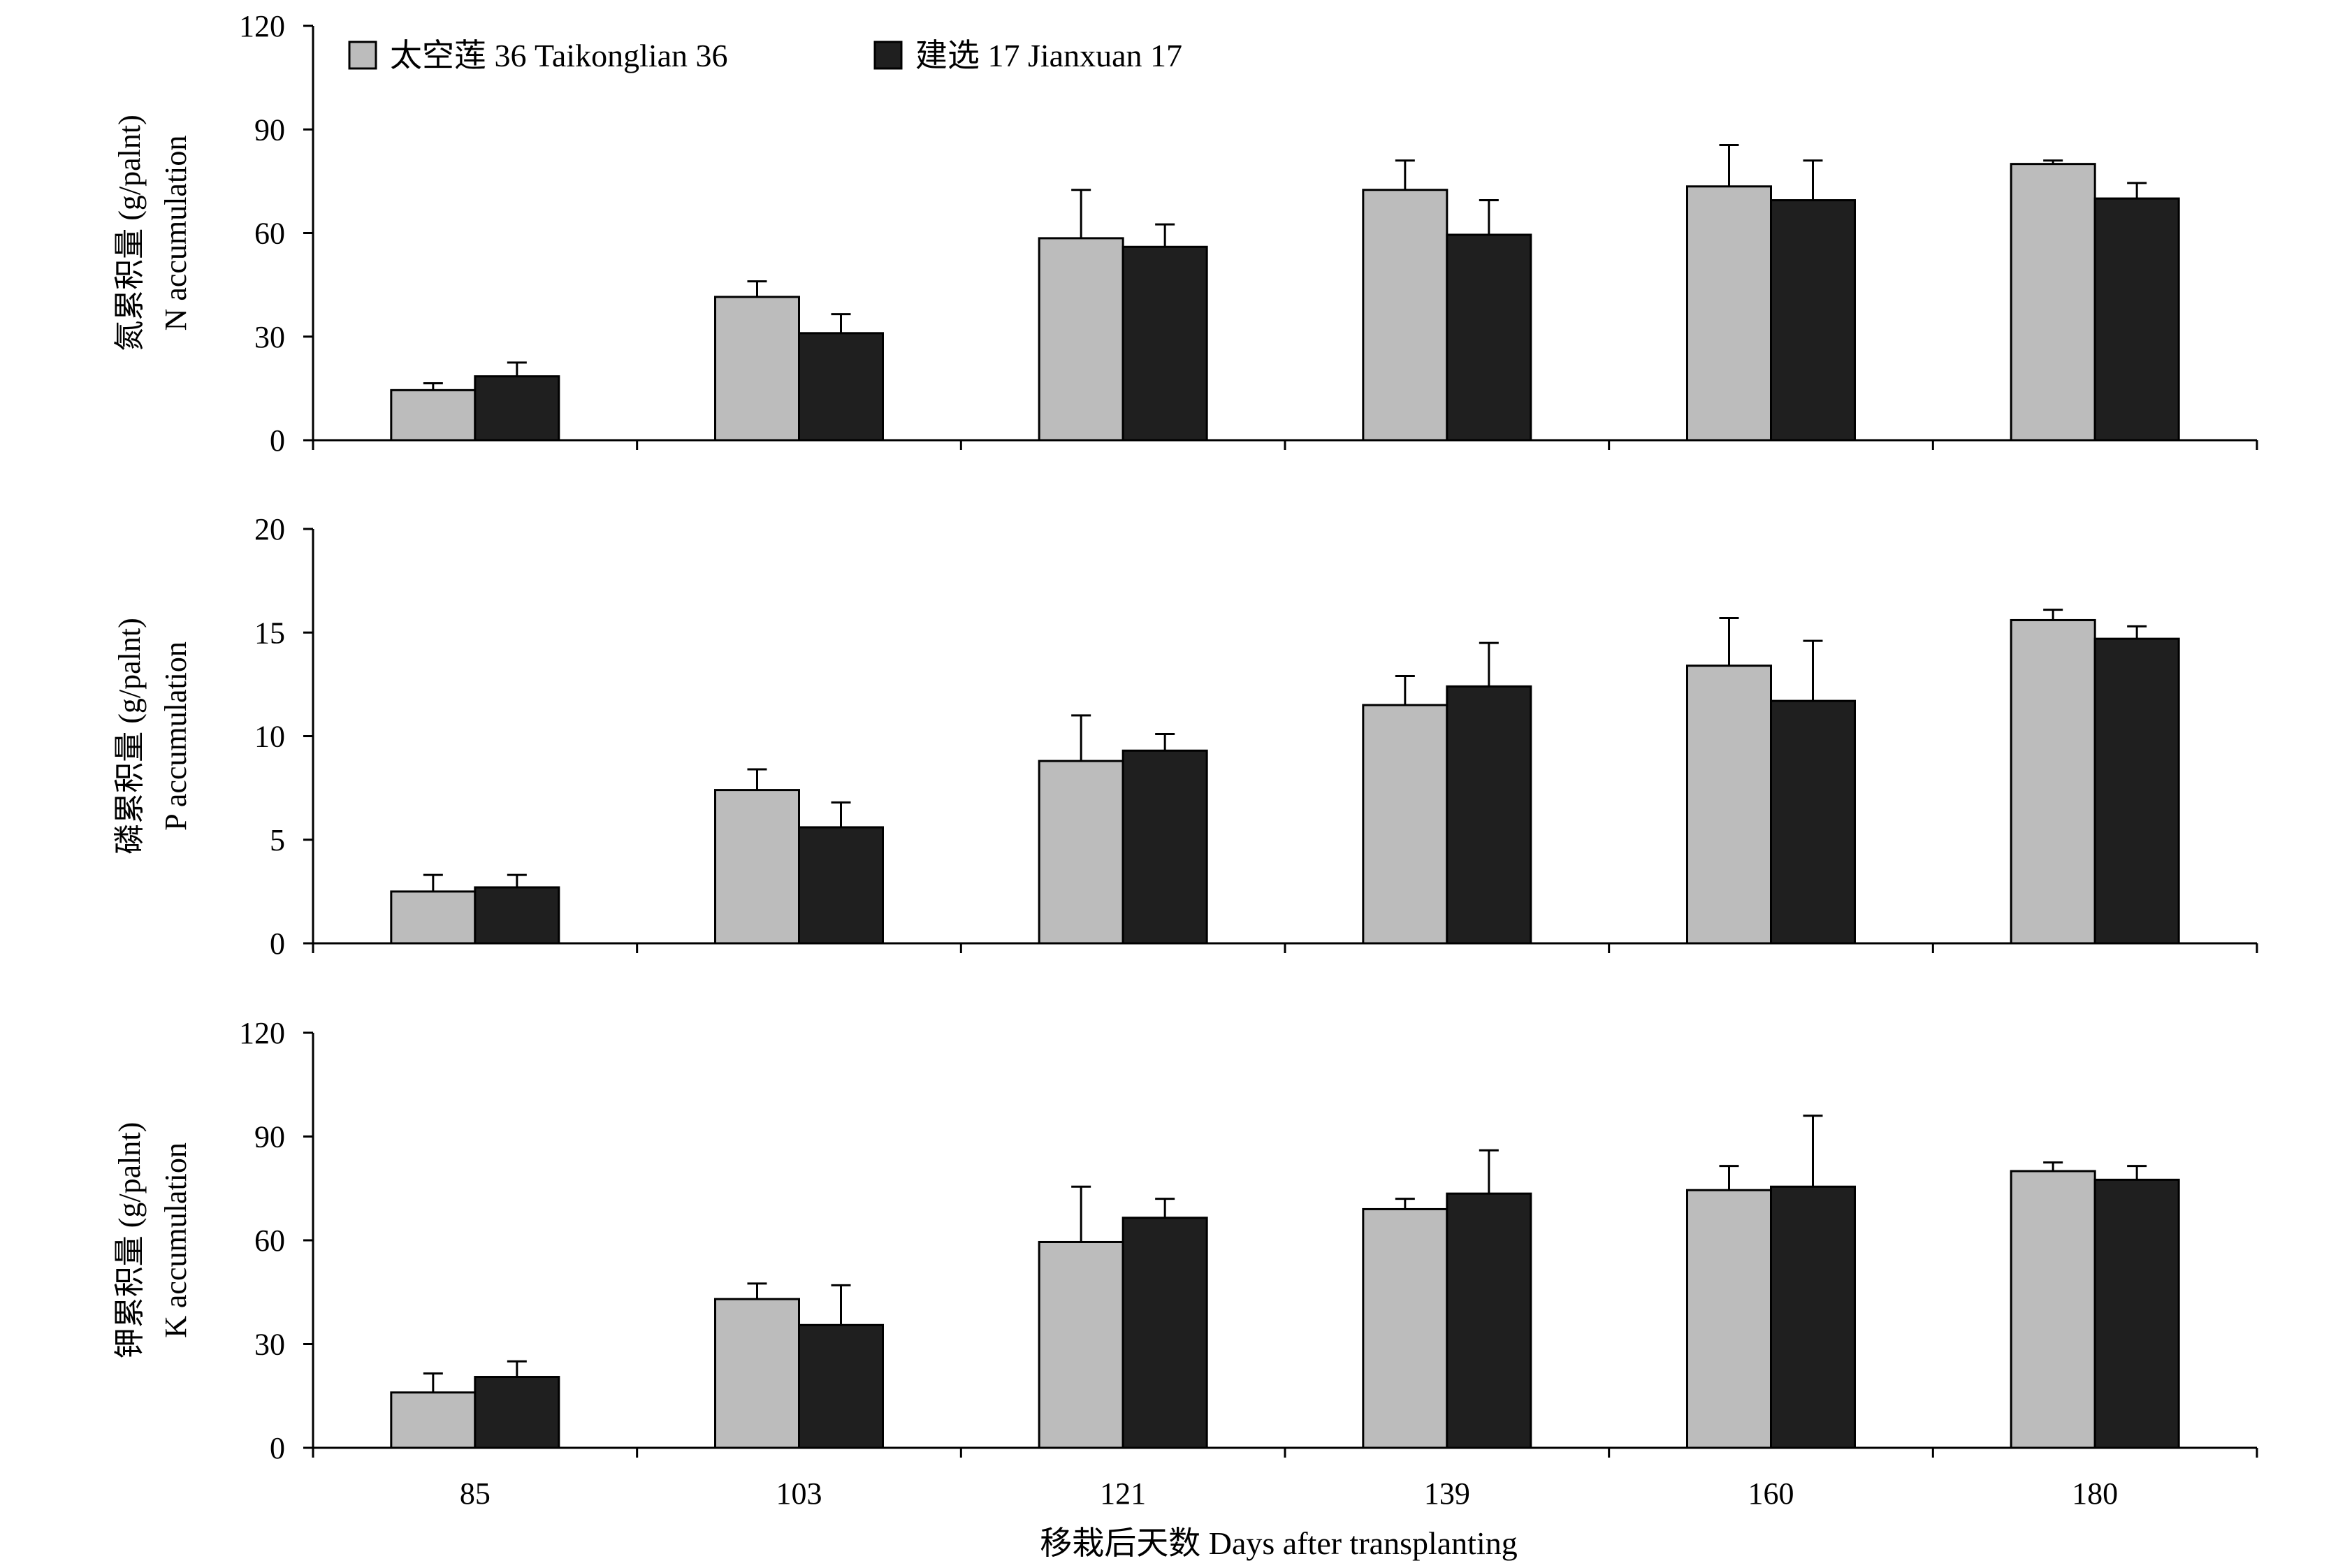 This screenshot has width=2338, height=1568. I want to click on y-axis-label-line: 钾累积量 (g/palnt), so click(129, 1240).